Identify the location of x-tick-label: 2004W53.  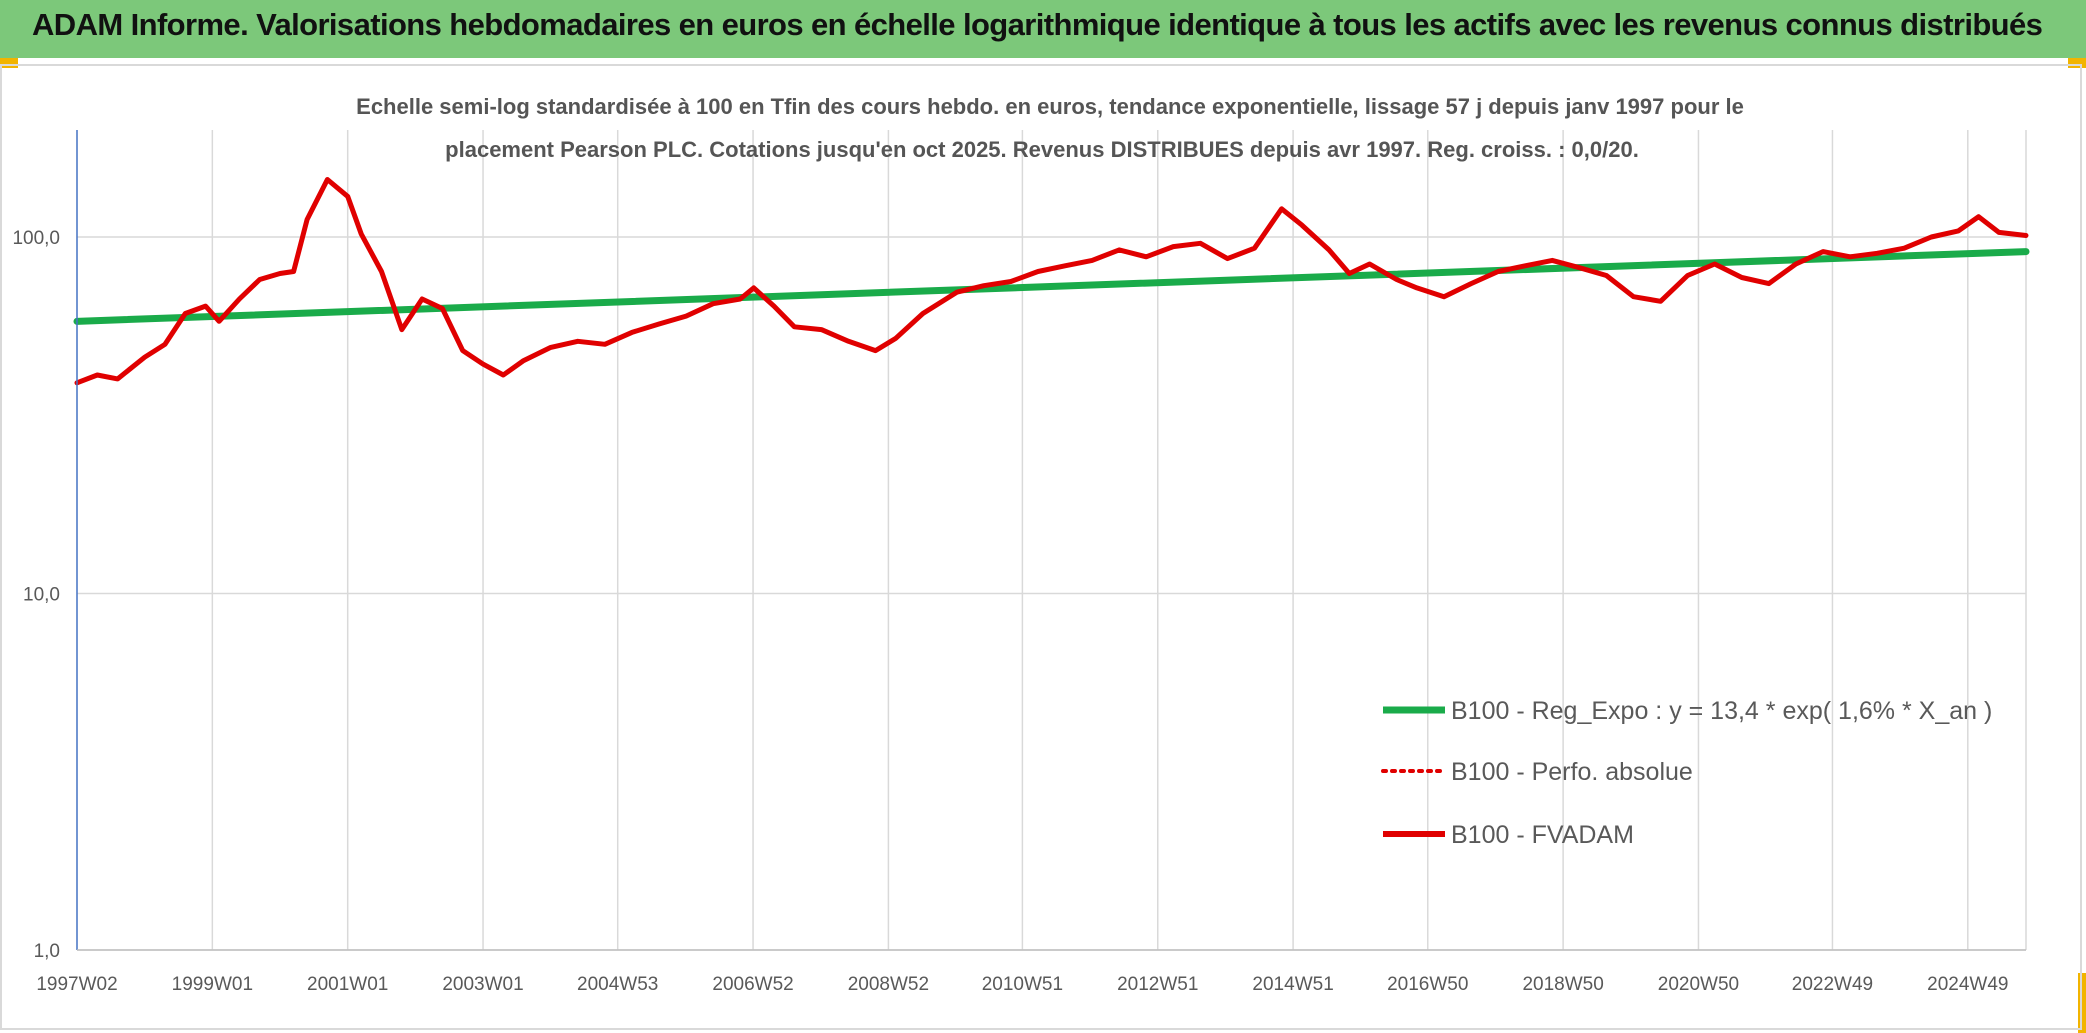
(617, 984).